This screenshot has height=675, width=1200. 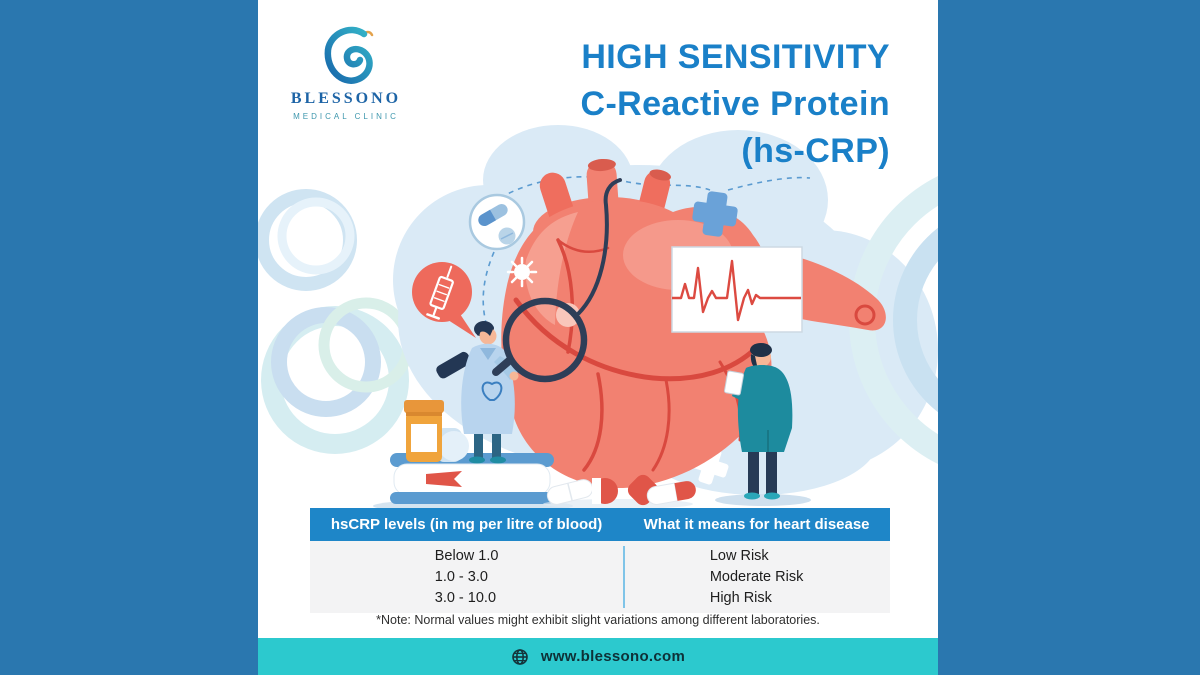 What do you see at coordinates (739, 556) in the screenshot?
I see `table-row: Low Risk` at bounding box center [739, 556].